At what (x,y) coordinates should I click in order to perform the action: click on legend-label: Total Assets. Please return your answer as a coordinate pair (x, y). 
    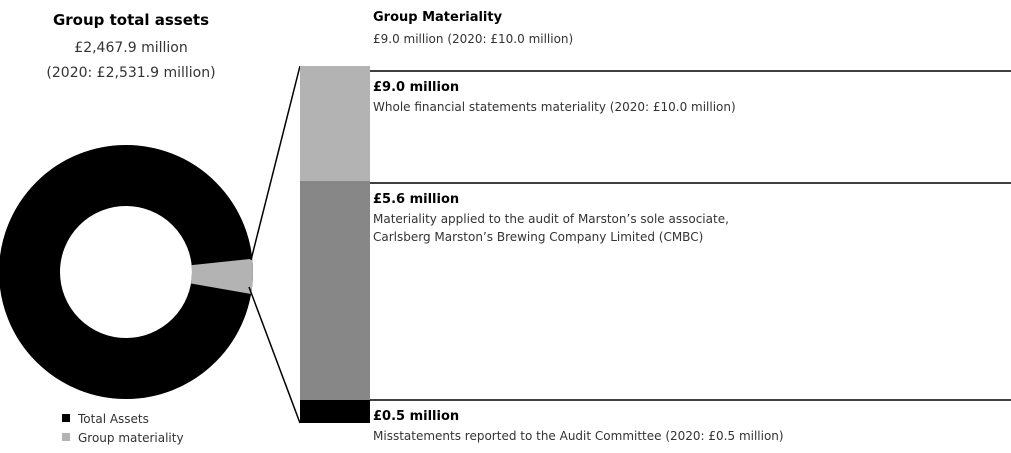
    Looking at the image, I should click on (113, 419).